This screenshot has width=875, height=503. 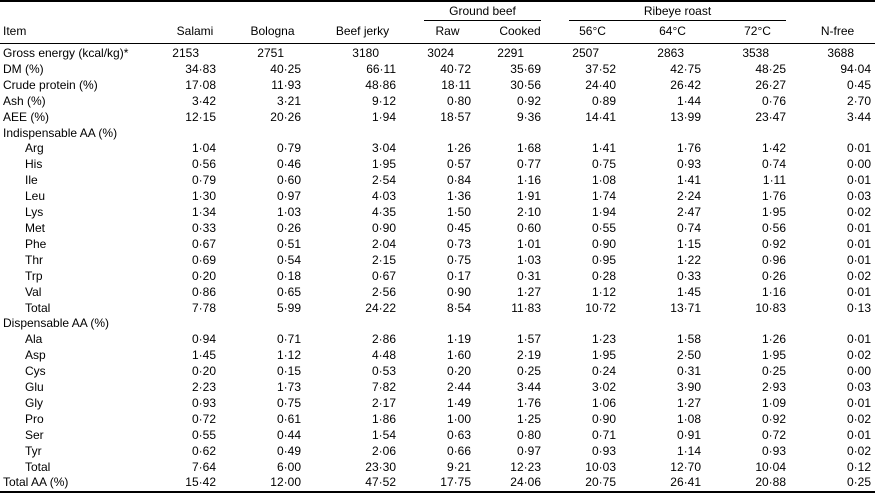 What do you see at coordinates (200, 68) in the screenshot?
I see `cell-value: 34·83` at bounding box center [200, 68].